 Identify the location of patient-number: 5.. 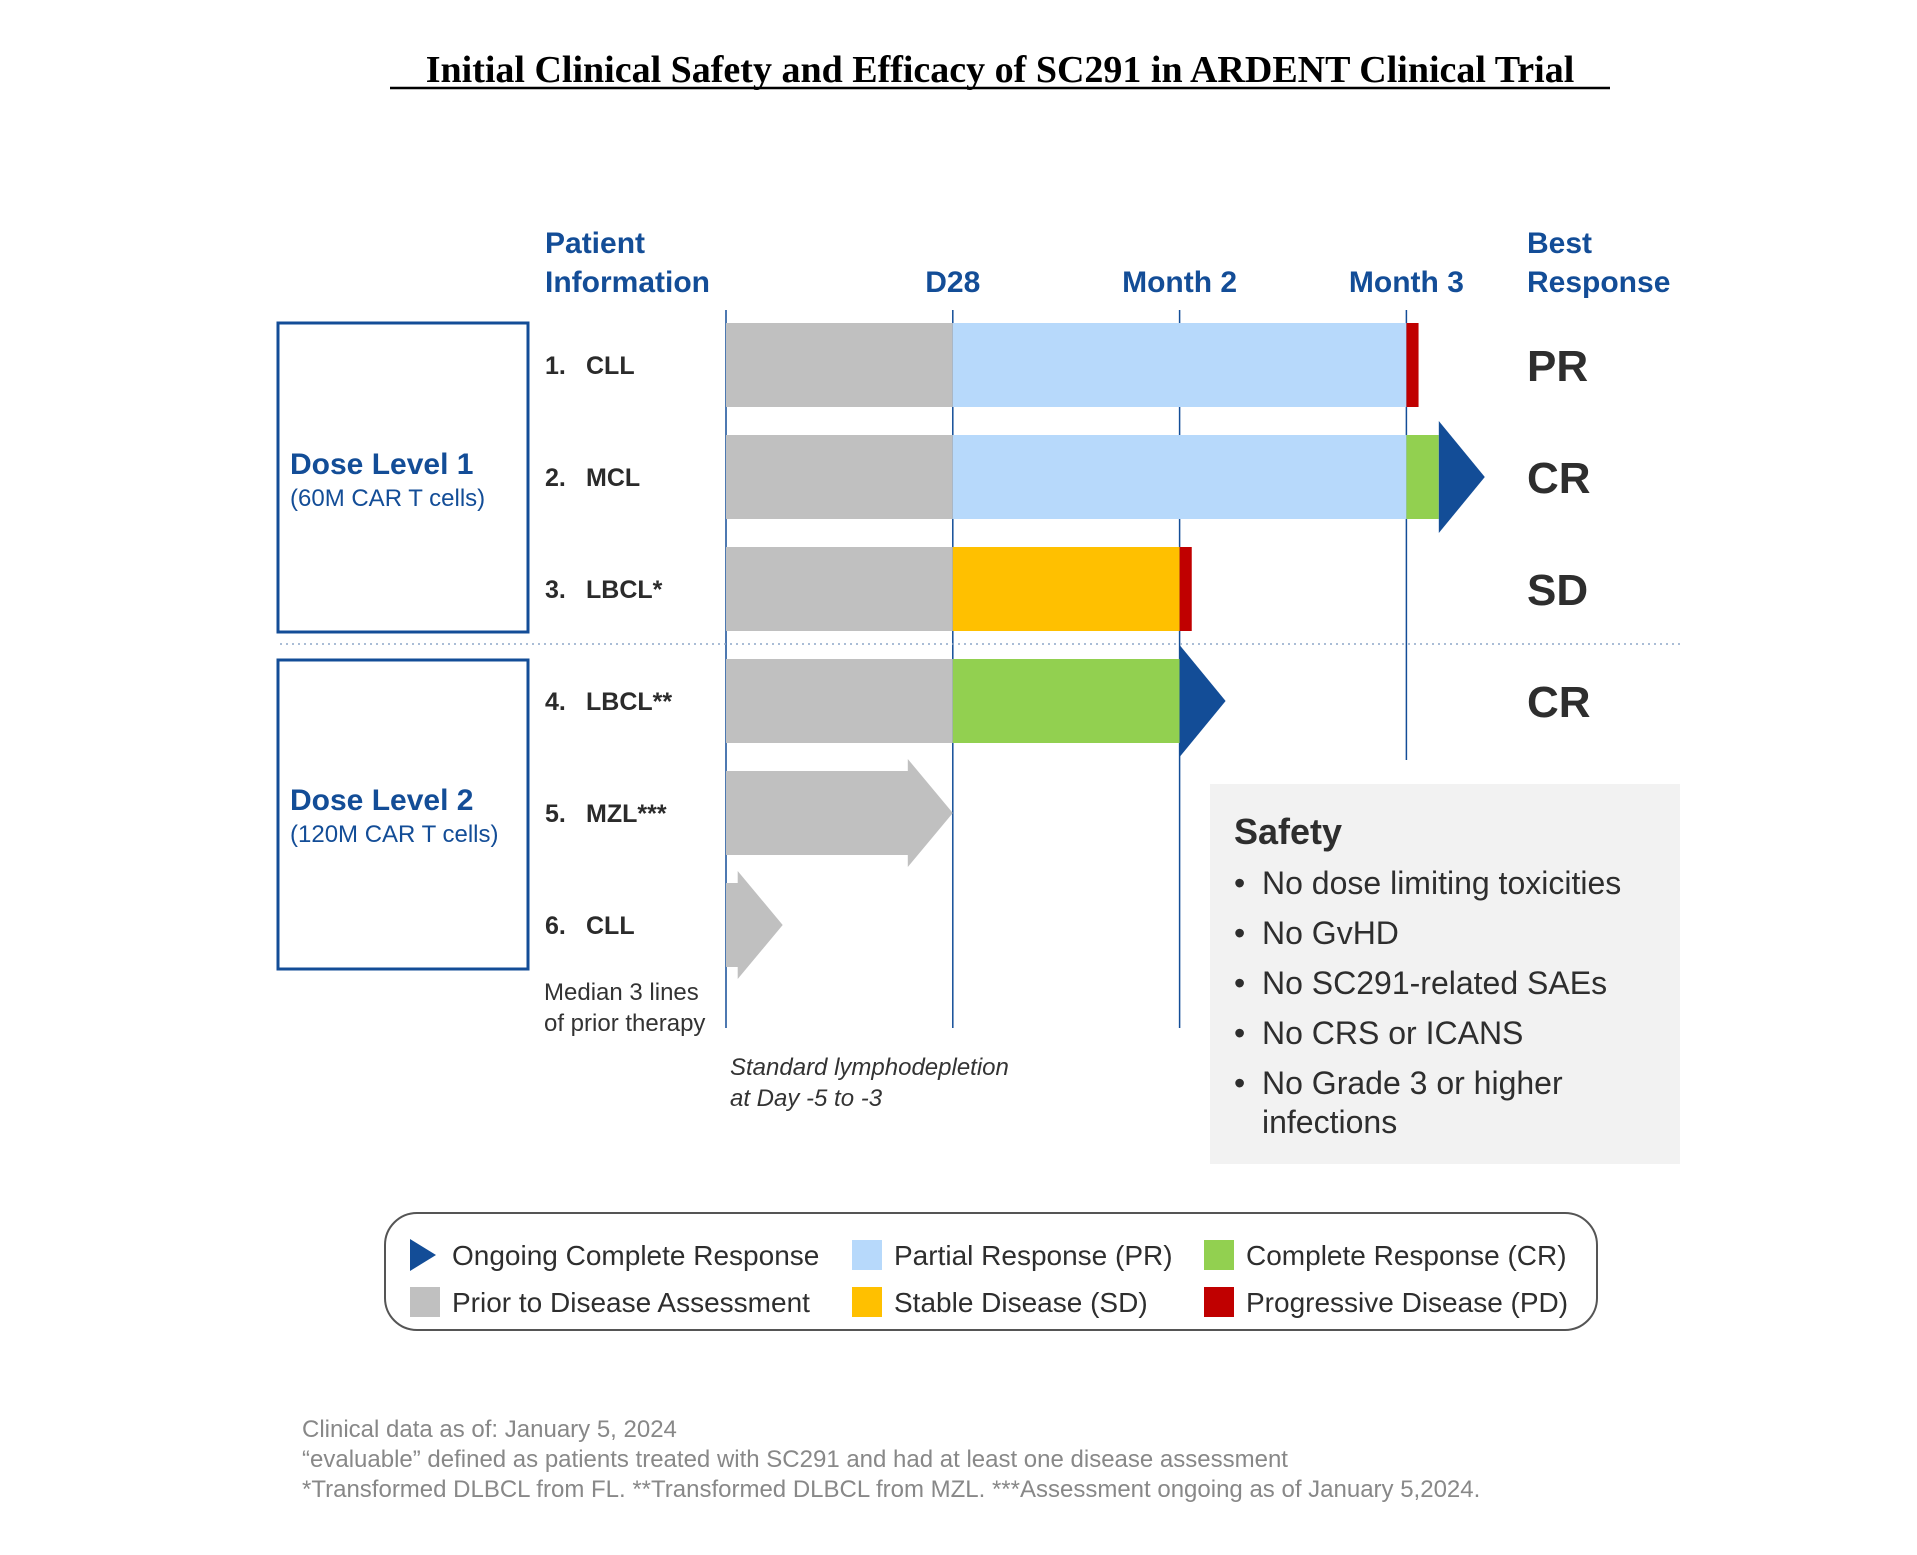
(555, 814).